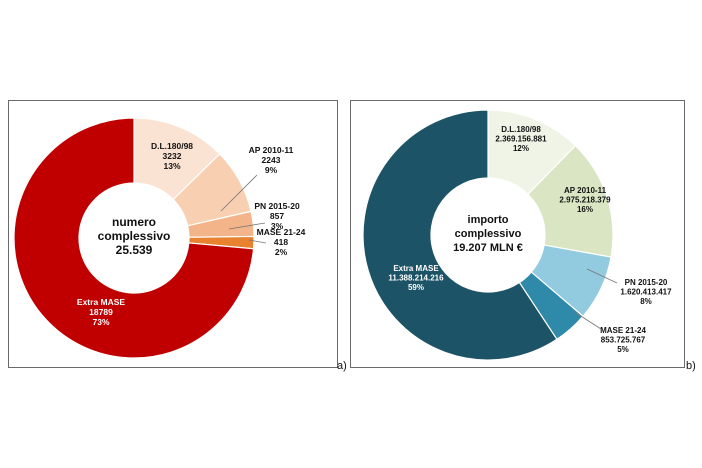 Image resolution: width=702 pixels, height=468 pixels. What do you see at coordinates (134, 250) in the screenshot?
I see `center-label-line-2: 25.539` at bounding box center [134, 250].